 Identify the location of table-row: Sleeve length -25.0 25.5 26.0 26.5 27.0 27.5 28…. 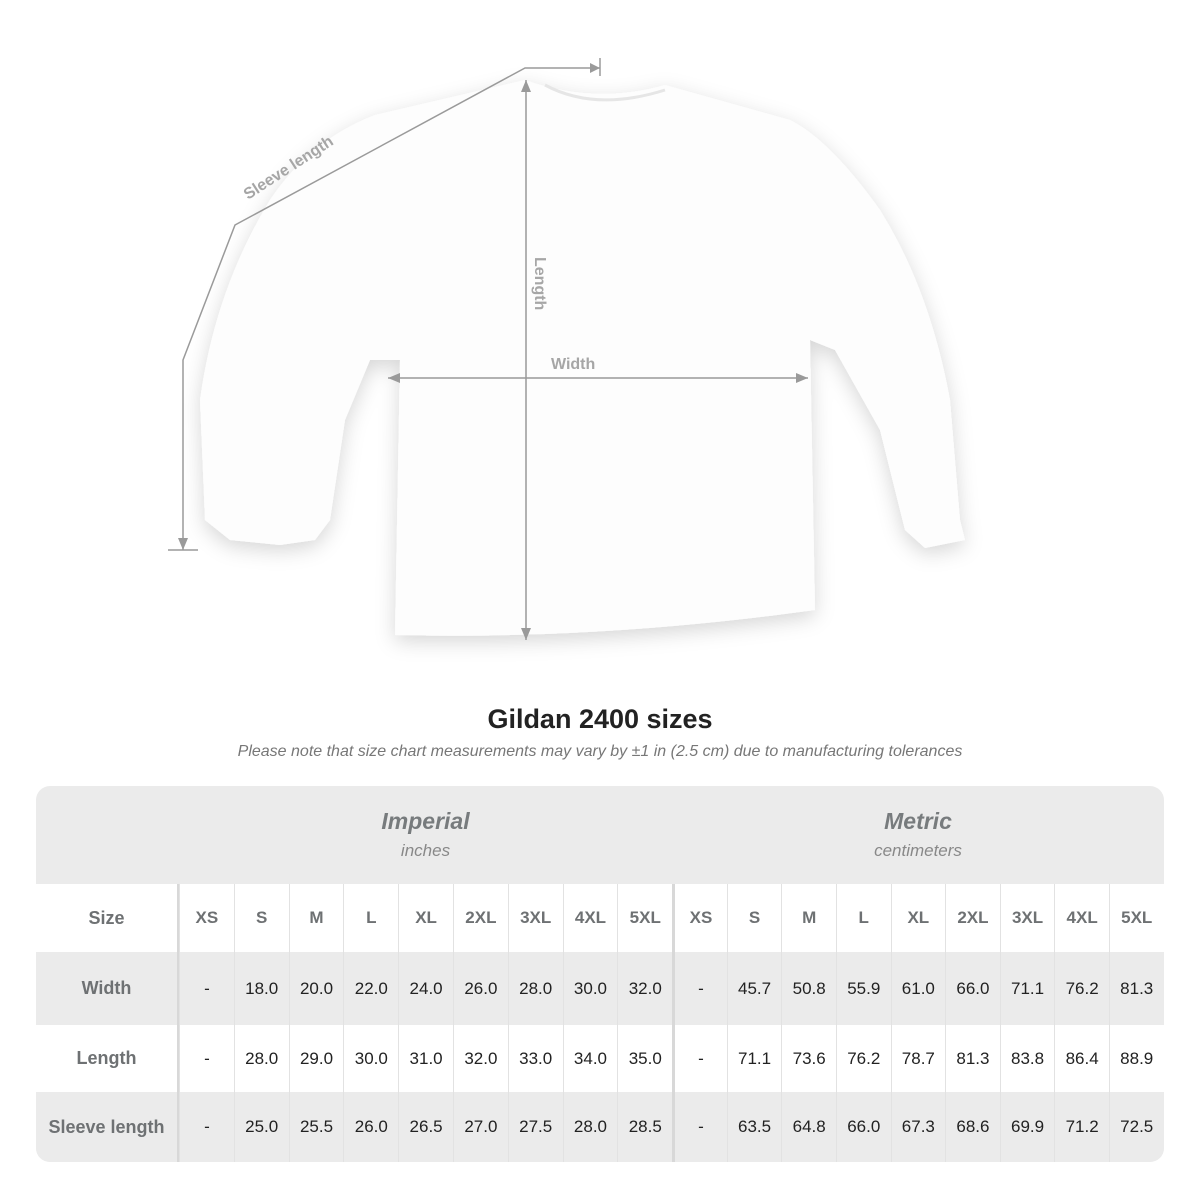
(600, 1127).